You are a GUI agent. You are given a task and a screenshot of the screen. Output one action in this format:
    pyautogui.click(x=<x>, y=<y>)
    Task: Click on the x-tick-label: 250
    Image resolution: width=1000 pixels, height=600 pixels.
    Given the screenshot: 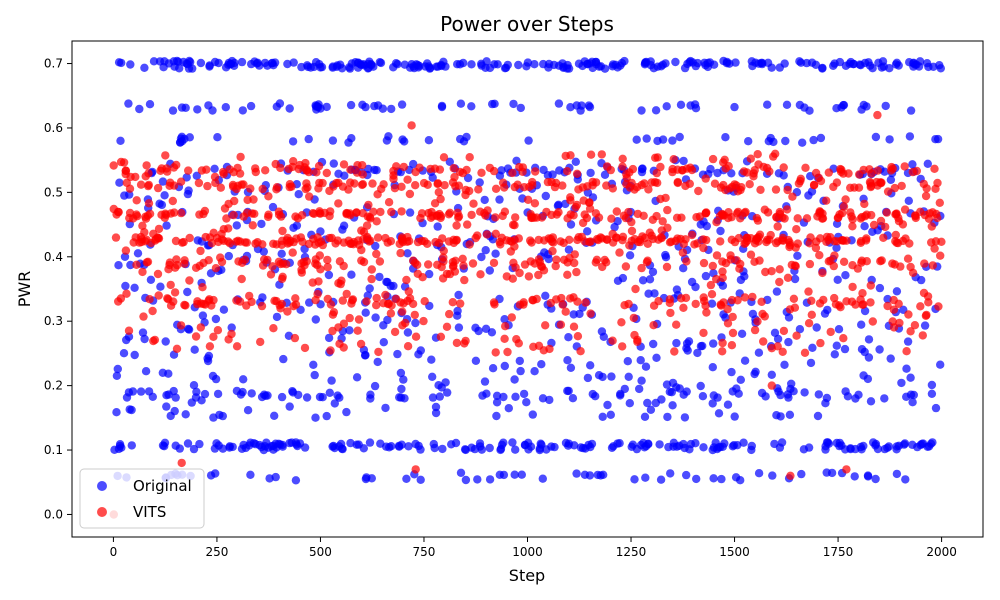 What is the action you would take?
    pyautogui.click(x=216, y=552)
    